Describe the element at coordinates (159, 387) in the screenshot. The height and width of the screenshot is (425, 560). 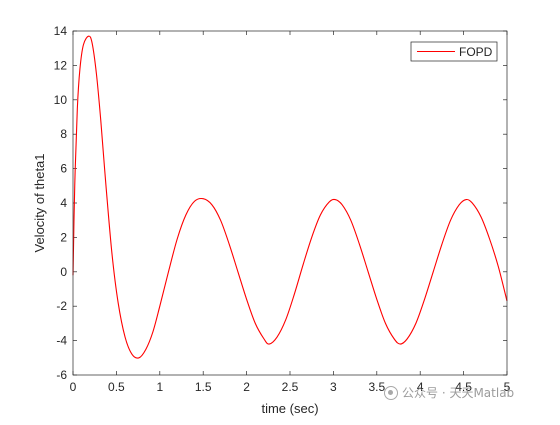
I see `x-tick-label: 1` at that location.